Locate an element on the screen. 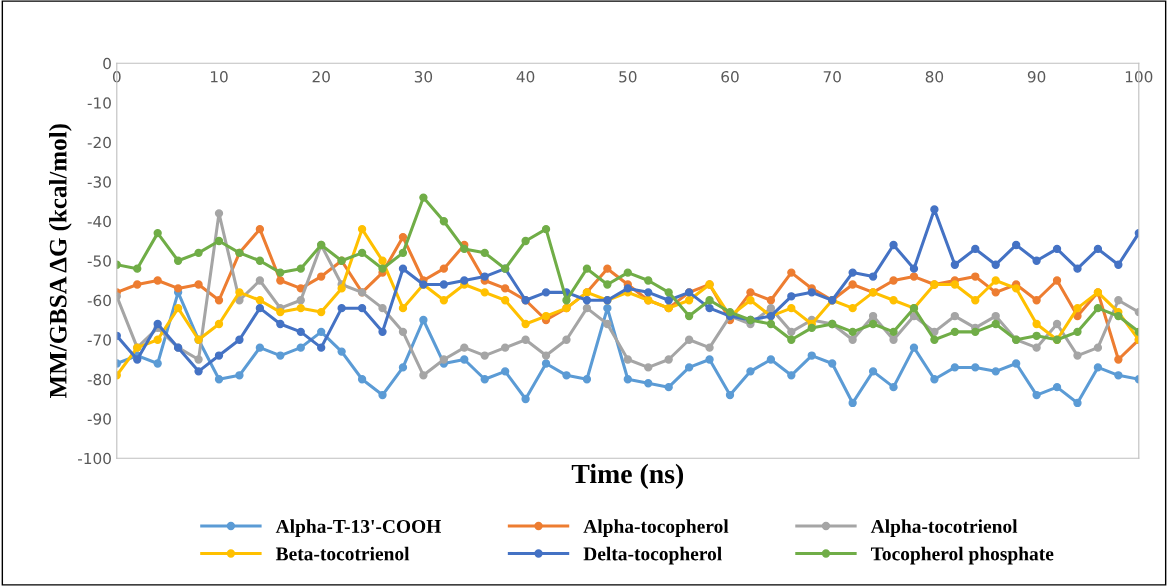 This screenshot has height=586, width=1168. y-axis-title: MM/GBSA ΔG (kcal/mol) is located at coordinates (60, 261).